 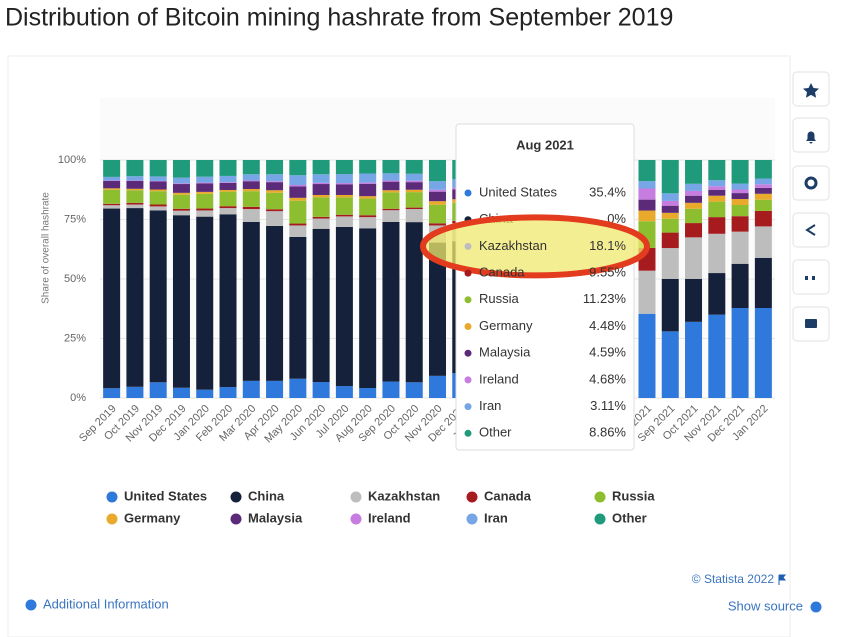 What do you see at coordinates (629, 517) in the screenshot?
I see `legend-label: Other` at bounding box center [629, 517].